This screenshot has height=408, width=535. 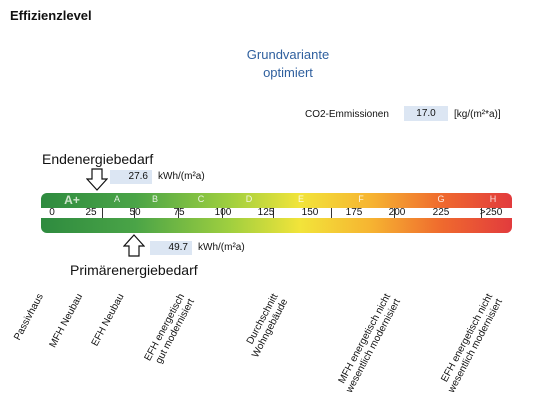 What do you see at coordinates (397, 212) in the screenshot?
I see `scale-tick: 200` at bounding box center [397, 212].